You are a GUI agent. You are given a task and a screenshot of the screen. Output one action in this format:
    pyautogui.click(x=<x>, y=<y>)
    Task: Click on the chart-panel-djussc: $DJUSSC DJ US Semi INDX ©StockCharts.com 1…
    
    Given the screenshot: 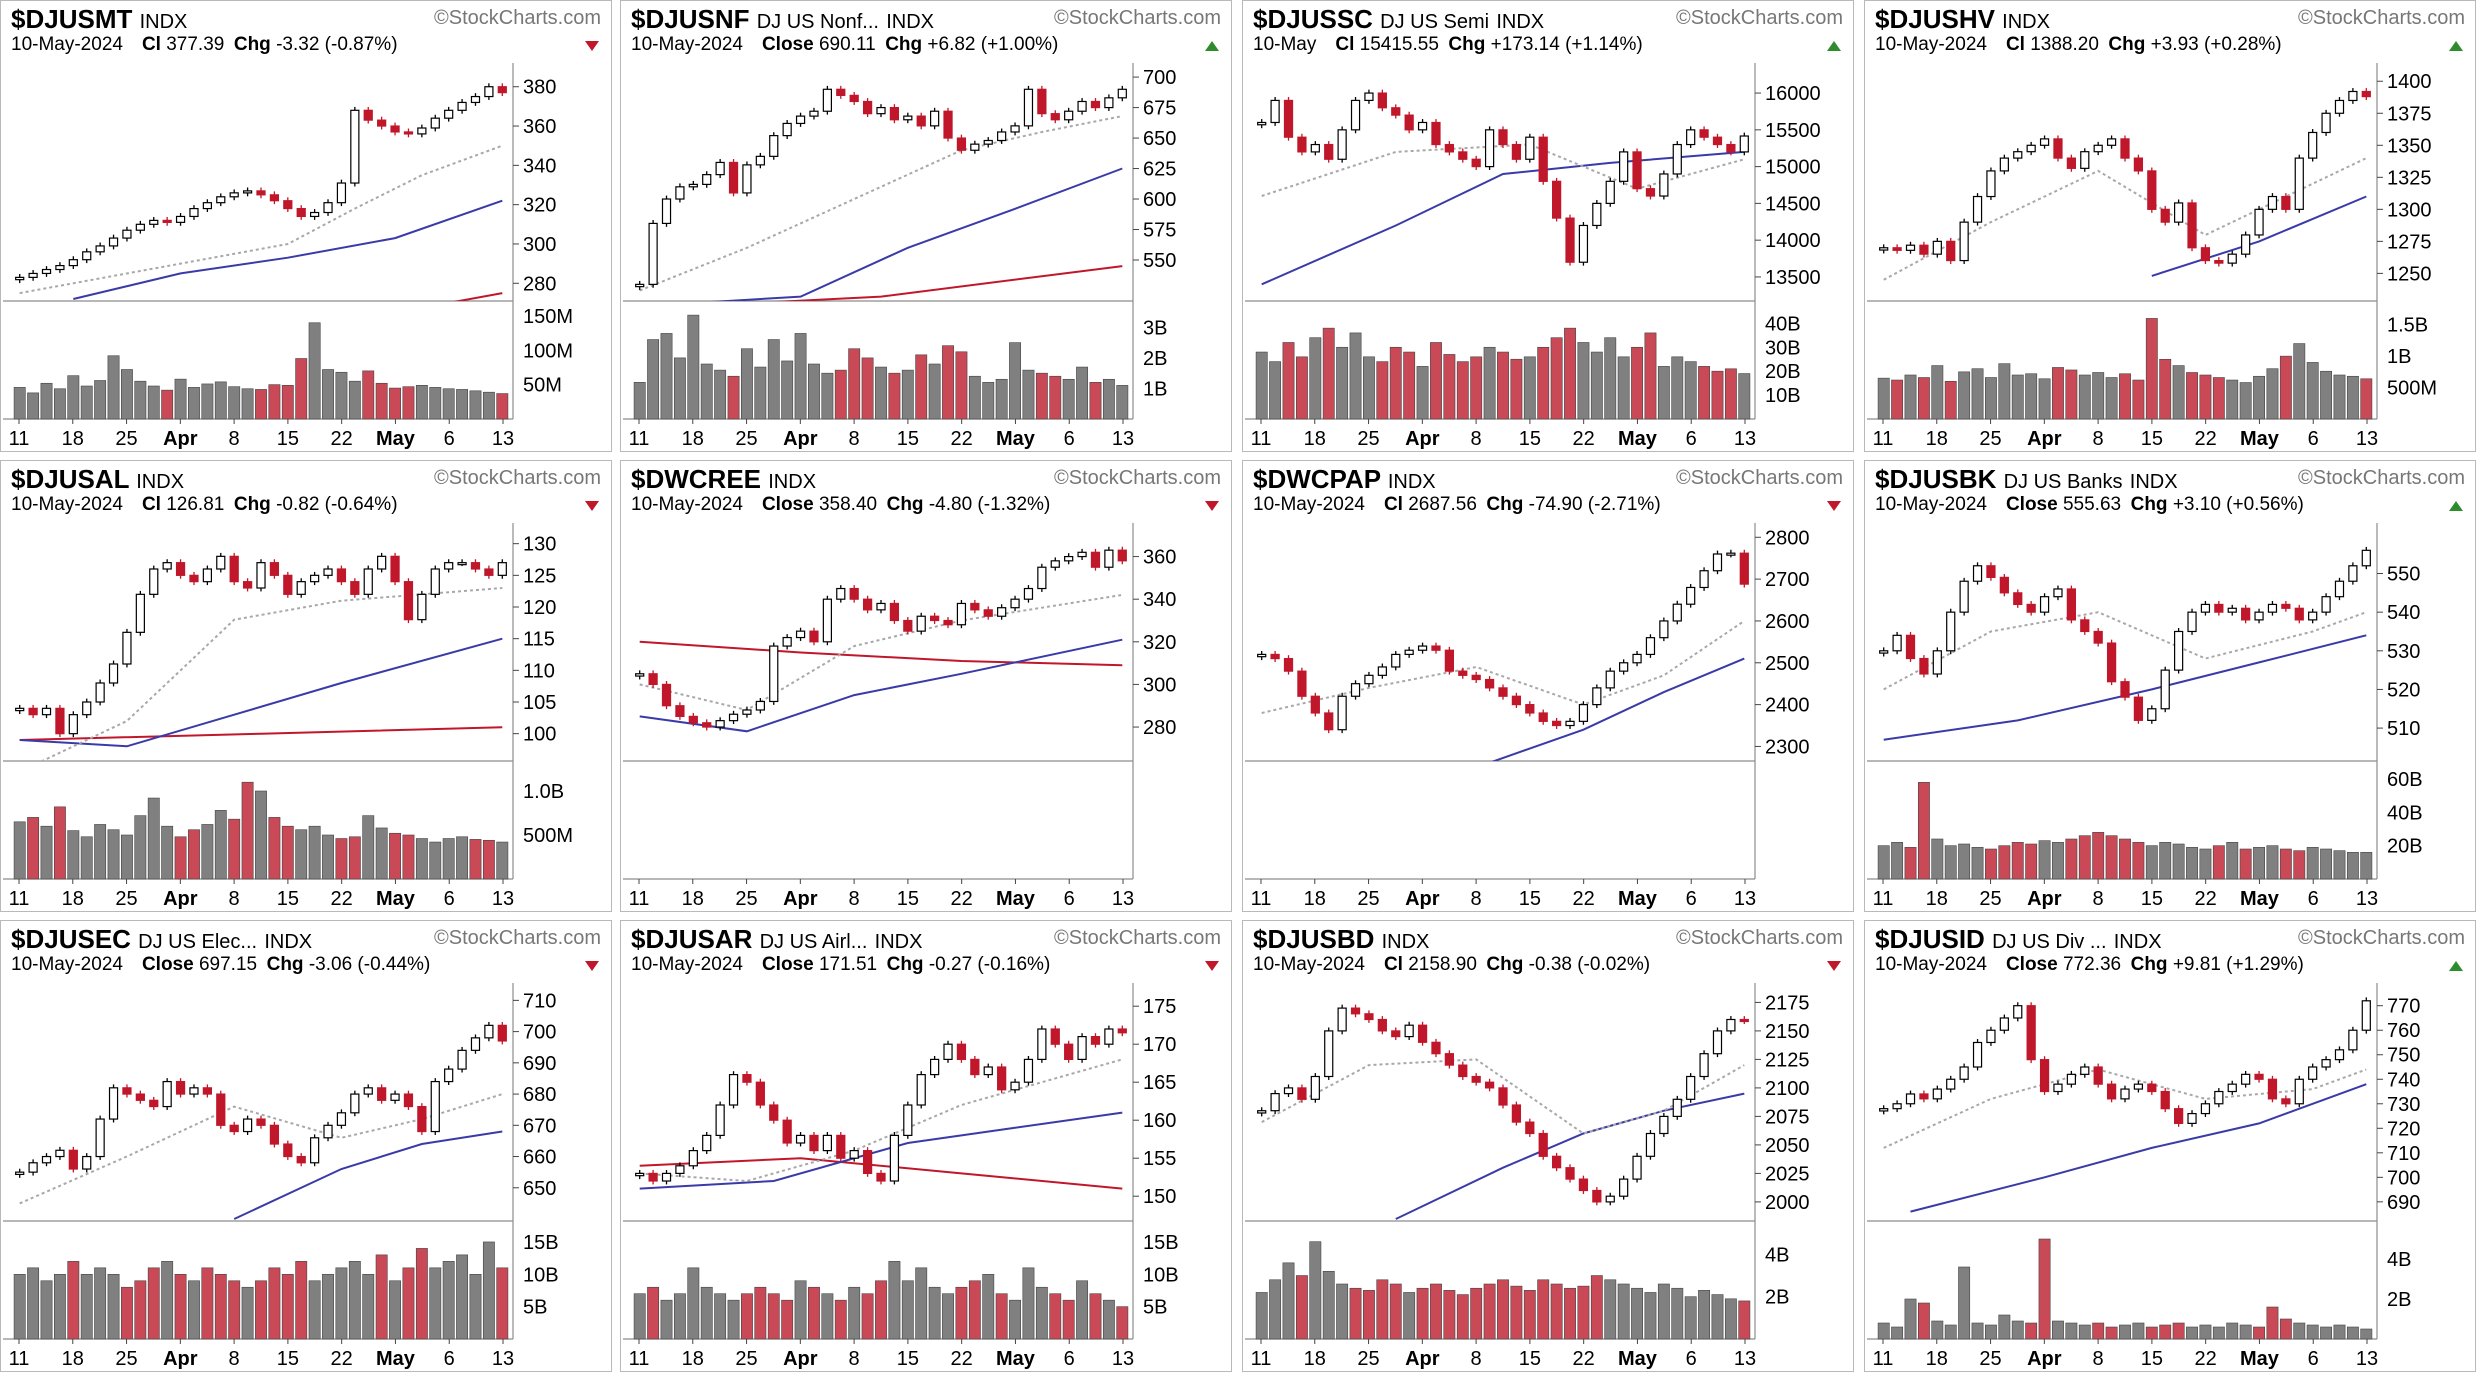 What is the action you would take?
    pyautogui.click(x=1548, y=226)
    